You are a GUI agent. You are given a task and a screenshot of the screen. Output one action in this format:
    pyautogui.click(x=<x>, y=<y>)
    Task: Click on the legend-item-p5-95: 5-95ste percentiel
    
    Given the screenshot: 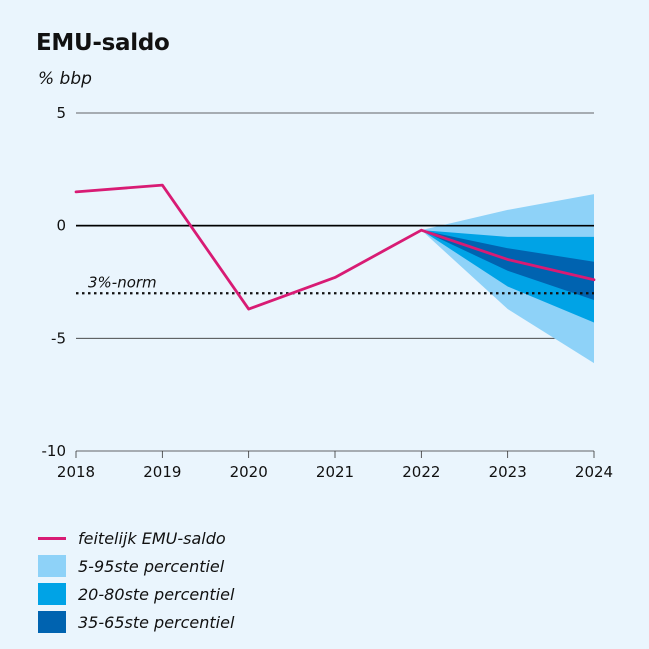 What is the action you would take?
    pyautogui.click(x=136, y=566)
    